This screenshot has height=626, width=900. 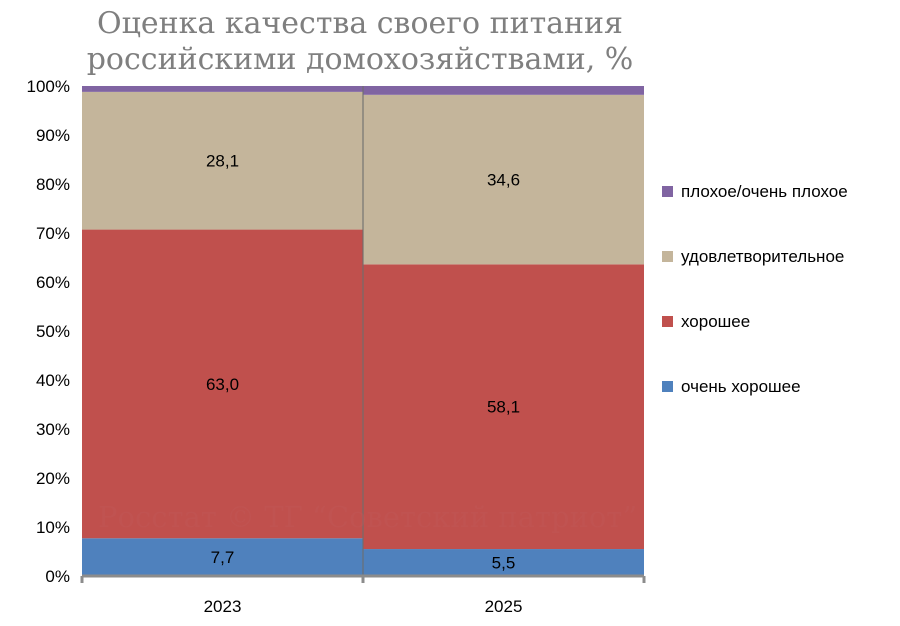 What do you see at coordinates (764, 191) in the screenshot?
I see `legend-label: плохое/очень плохое` at bounding box center [764, 191].